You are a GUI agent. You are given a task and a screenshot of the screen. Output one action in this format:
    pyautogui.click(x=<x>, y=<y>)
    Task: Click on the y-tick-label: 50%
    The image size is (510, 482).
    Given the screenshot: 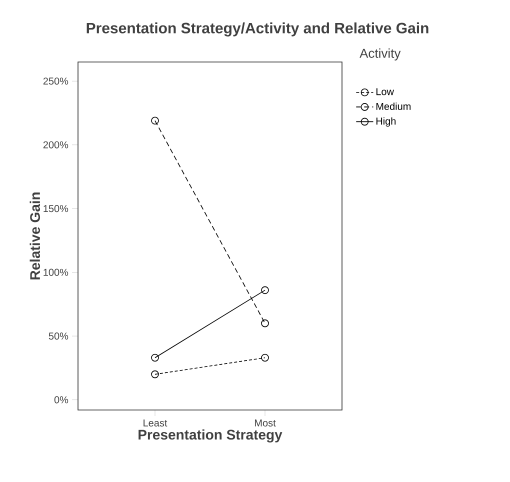 What is the action you would take?
    pyautogui.click(x=58, y=336)
    